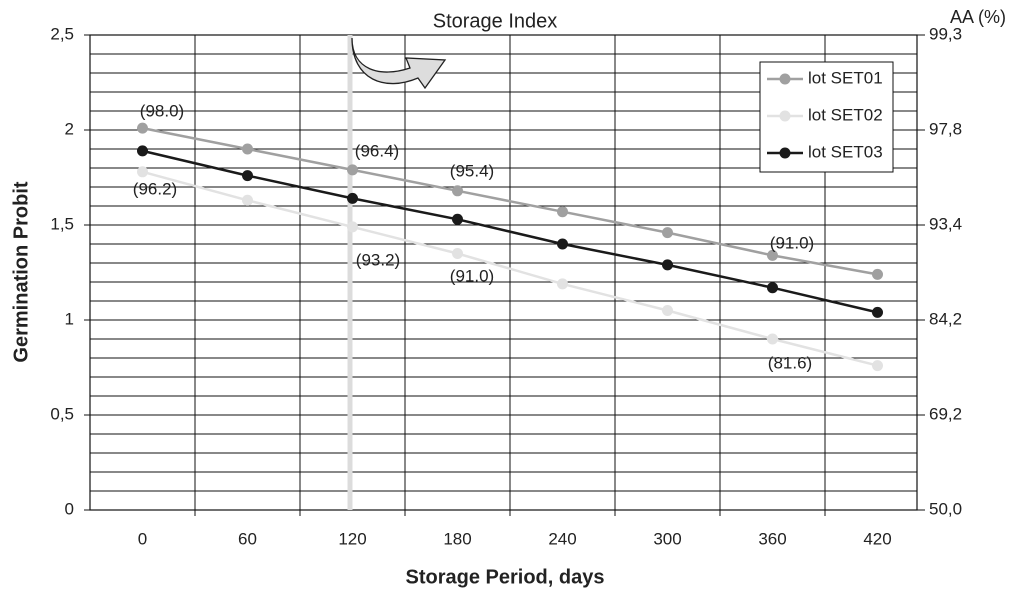 The width and height of the screenshot is (1010, 591). What do you see at coordinates (845, 77) in the screenshot?
I see `legend-label: lot SET01` at bounding box center [845, 77].